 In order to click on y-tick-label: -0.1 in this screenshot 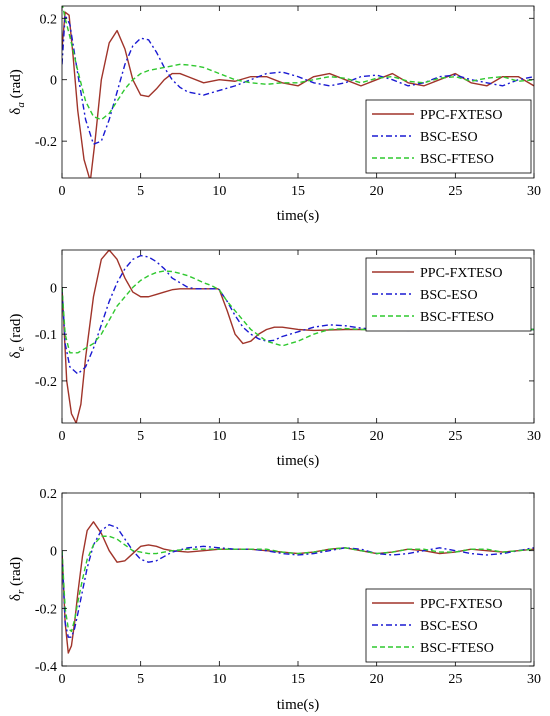, I will do `click(46, 335)`.